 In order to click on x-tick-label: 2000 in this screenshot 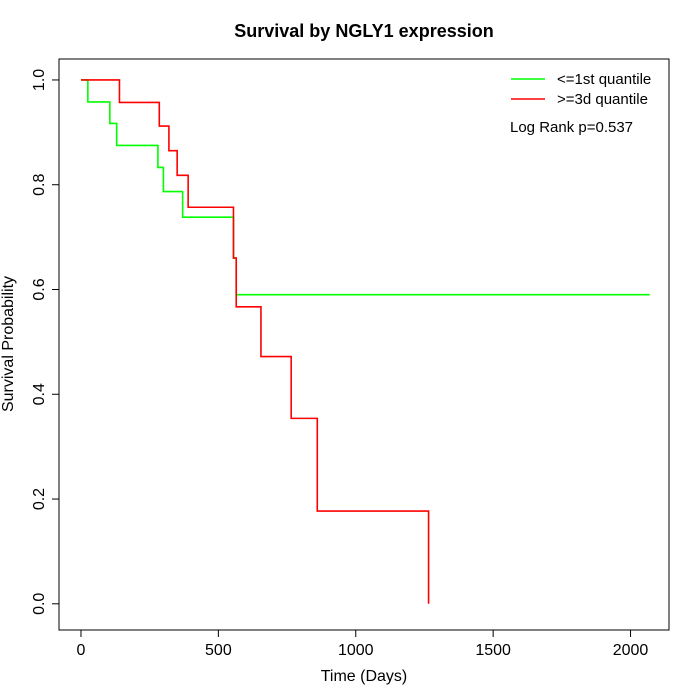, I will do `click(631, 650)`.